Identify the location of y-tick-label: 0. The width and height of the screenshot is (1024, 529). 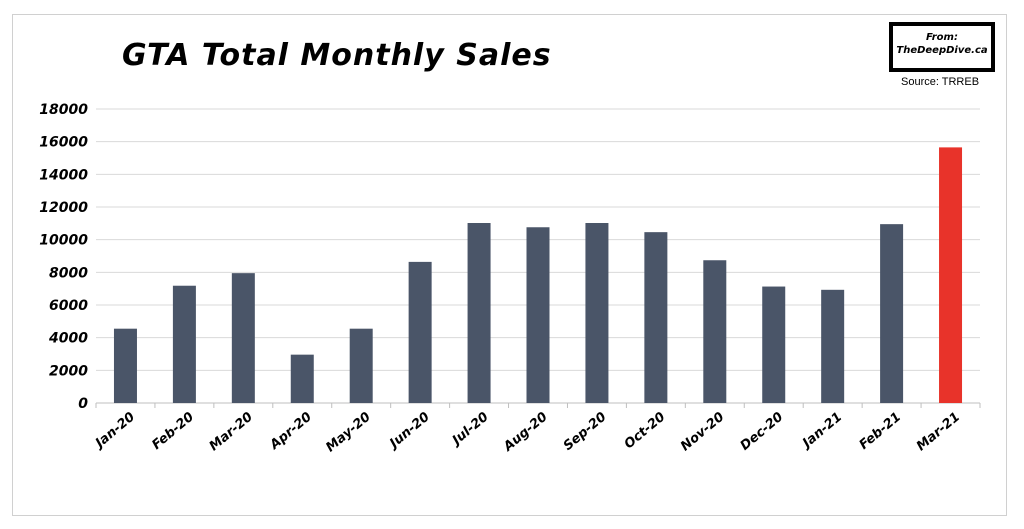
(83, 404).